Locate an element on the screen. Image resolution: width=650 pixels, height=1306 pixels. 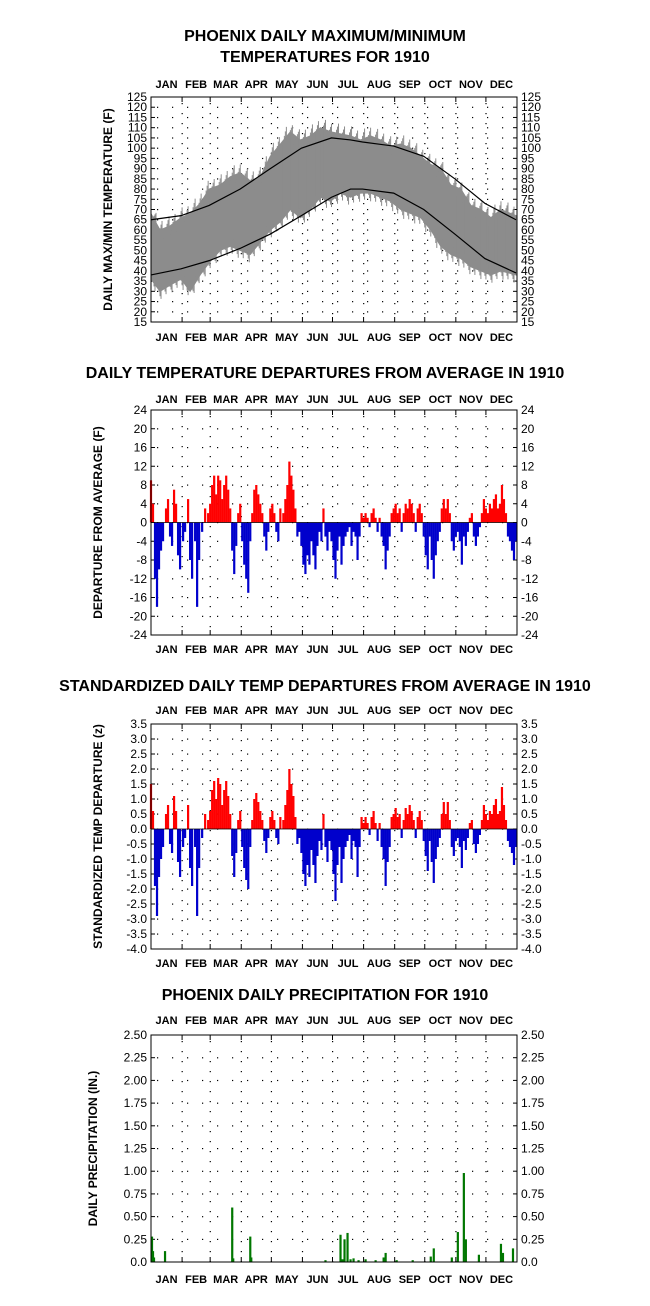
y-tick-label: 20 is located at coordinates (528, 429).